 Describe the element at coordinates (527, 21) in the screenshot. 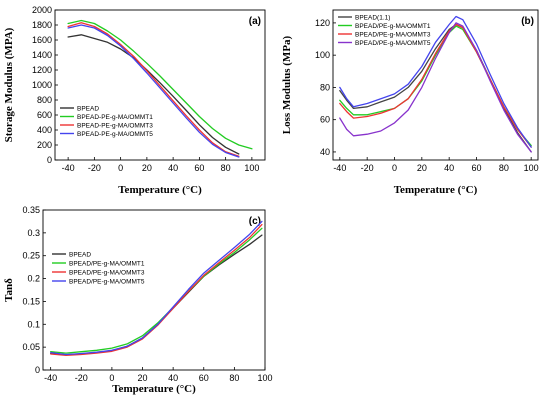

I see `panel-label: (b)` at that location.